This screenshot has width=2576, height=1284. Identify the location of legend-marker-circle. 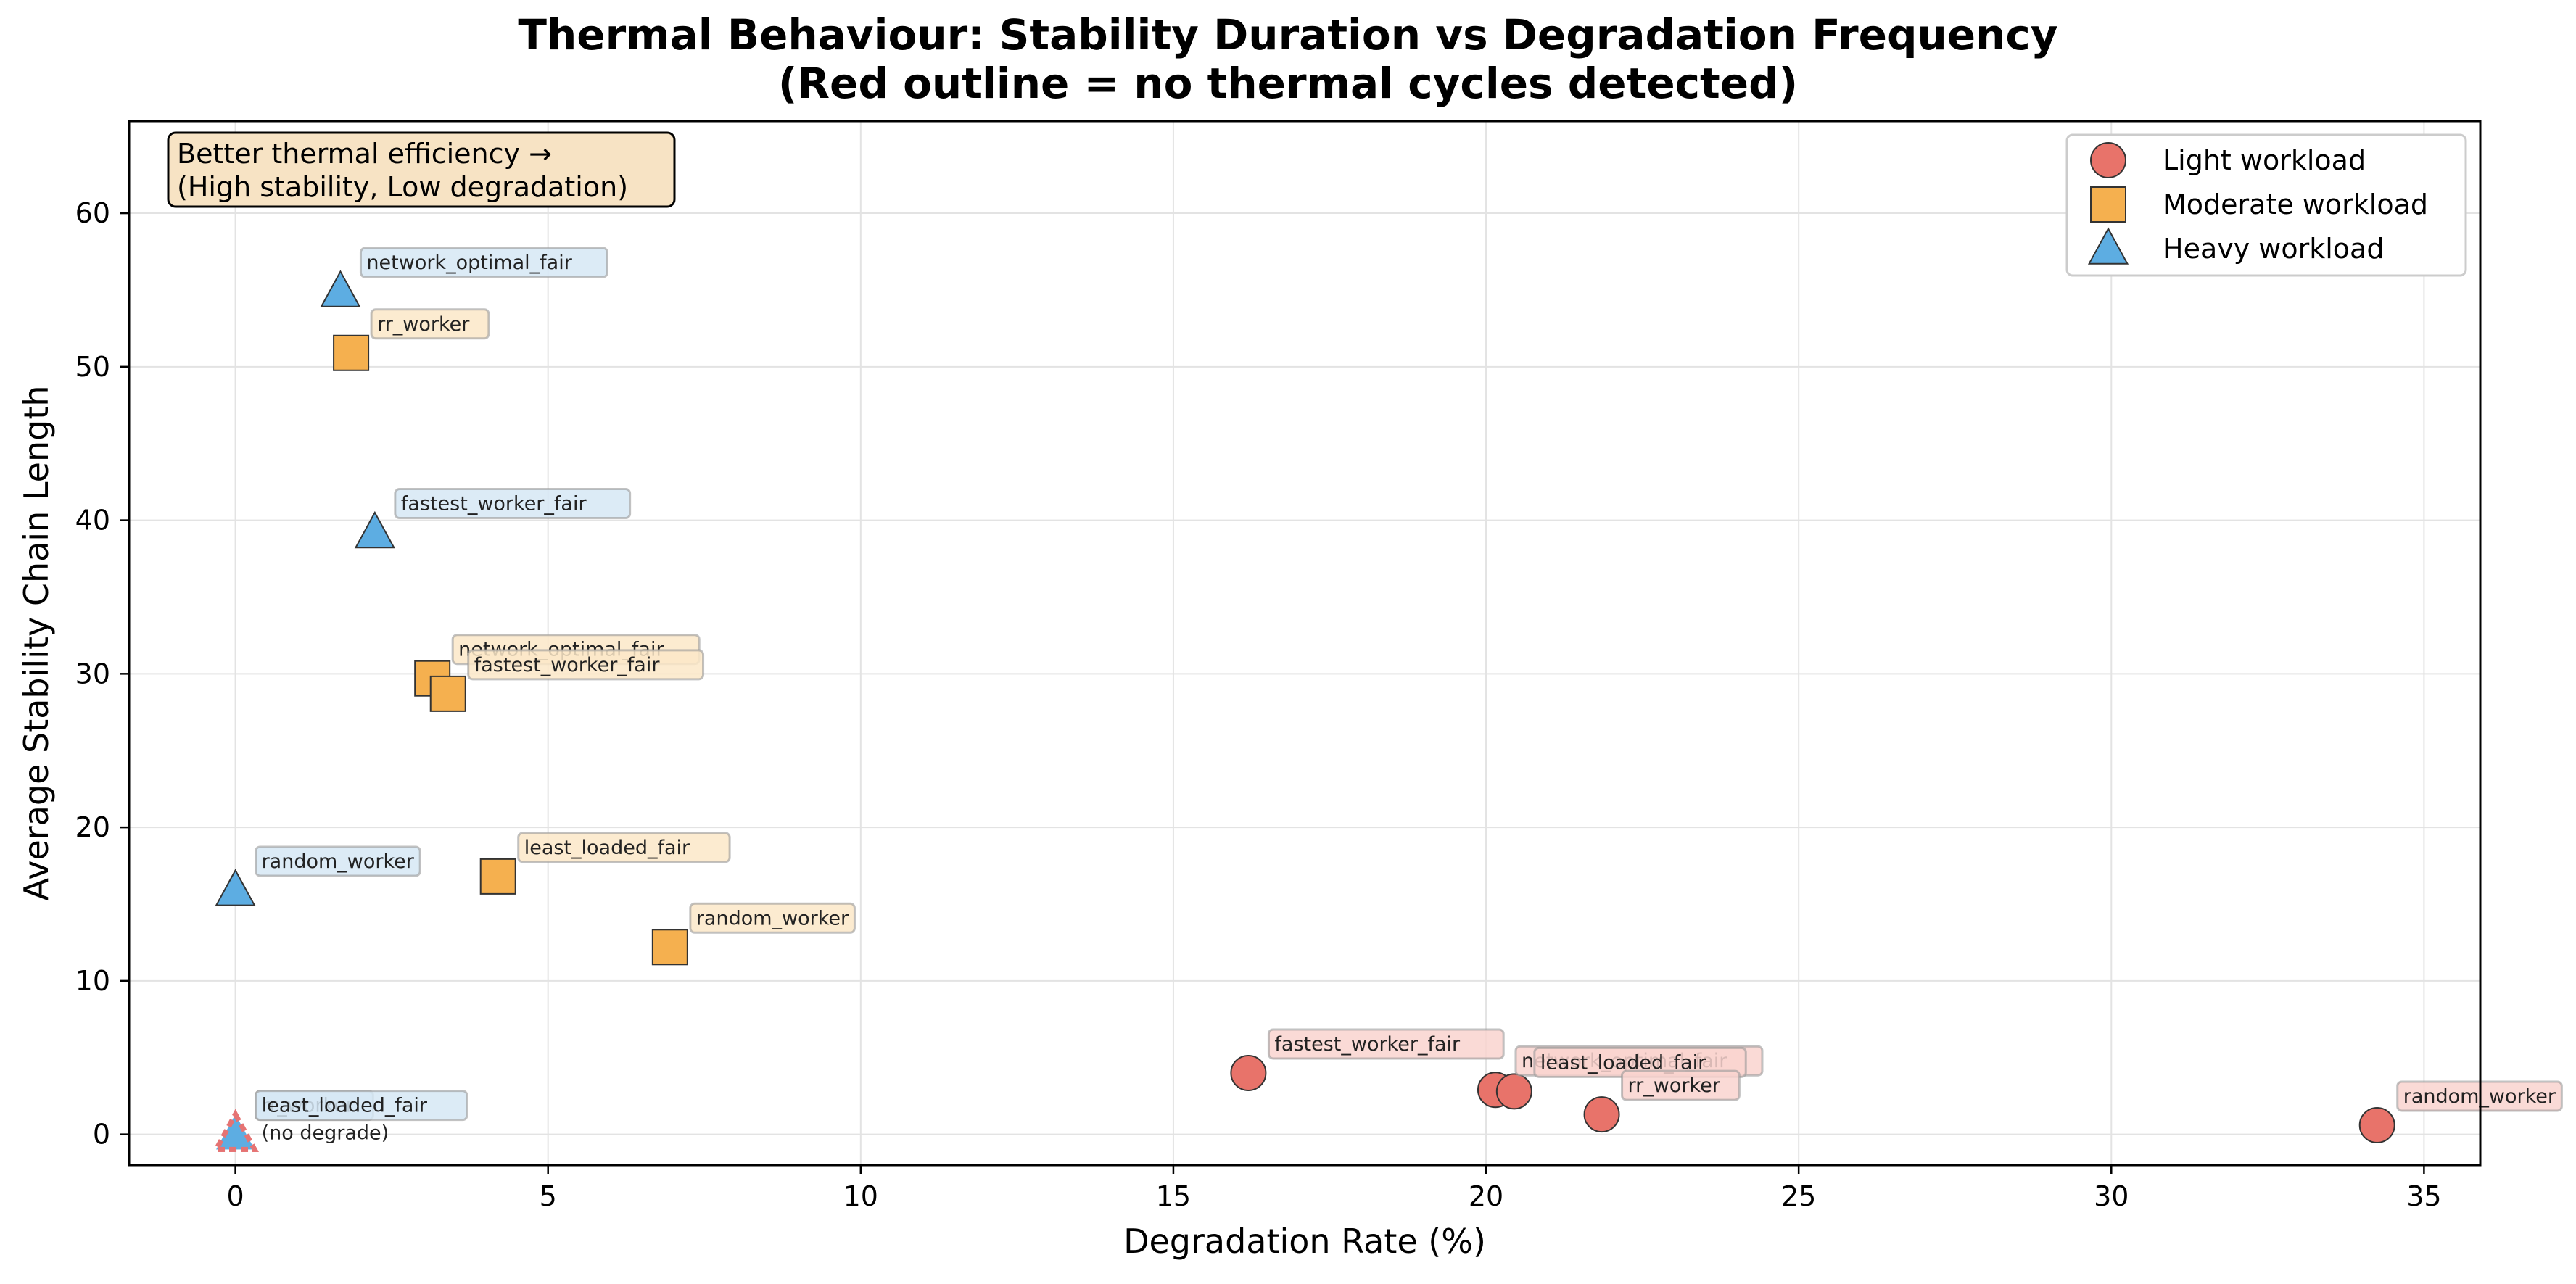
(2108, 160).